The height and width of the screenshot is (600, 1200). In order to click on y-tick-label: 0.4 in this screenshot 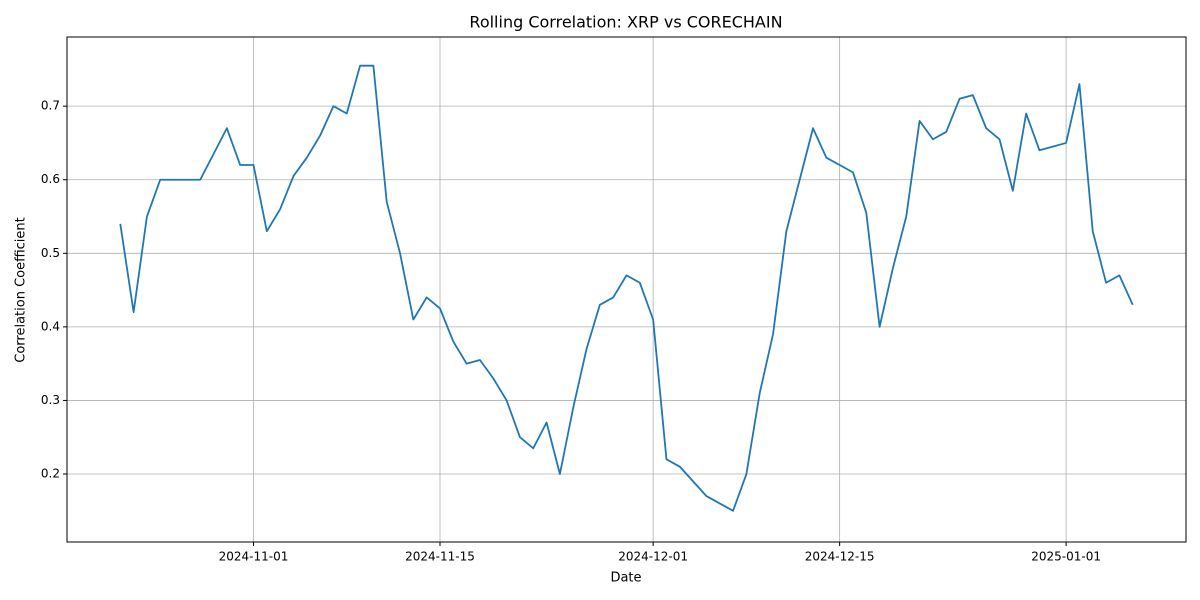, I will do `click(50, 326)`.